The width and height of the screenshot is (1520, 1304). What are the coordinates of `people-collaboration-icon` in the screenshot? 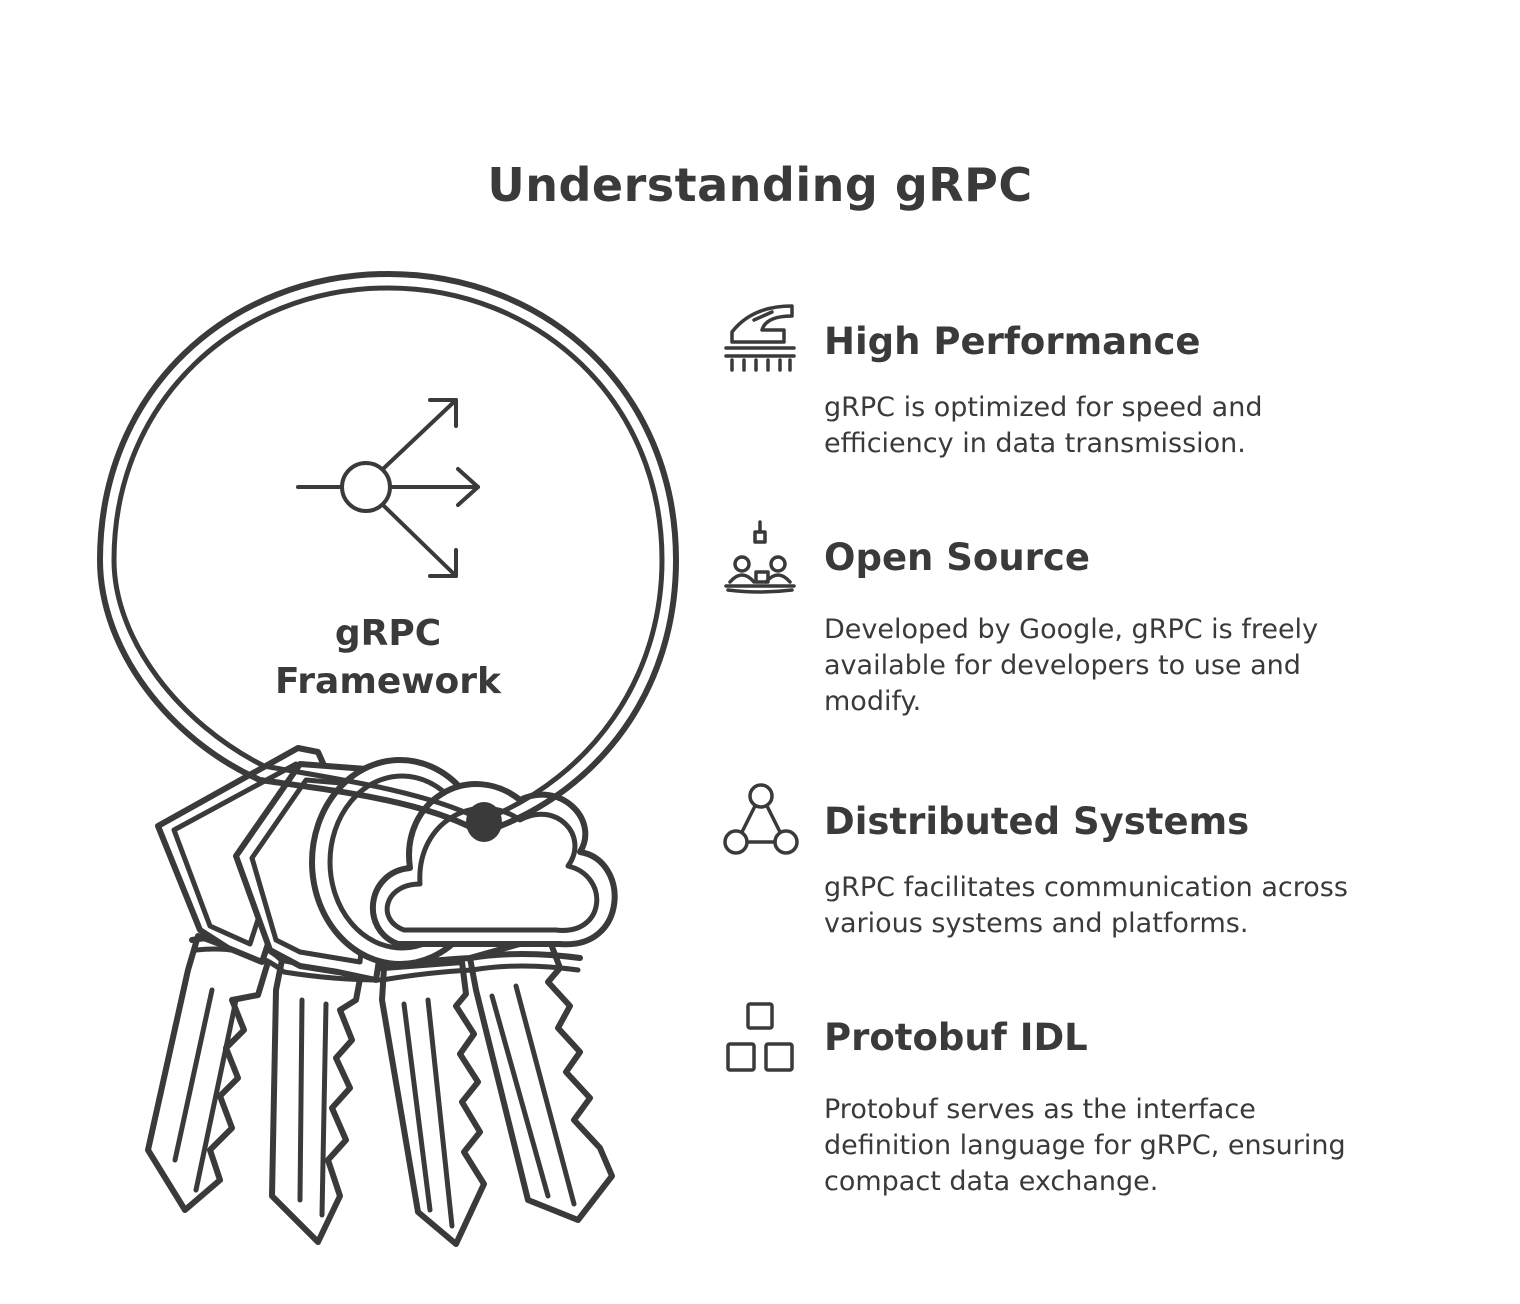 It's located at (761, 557).